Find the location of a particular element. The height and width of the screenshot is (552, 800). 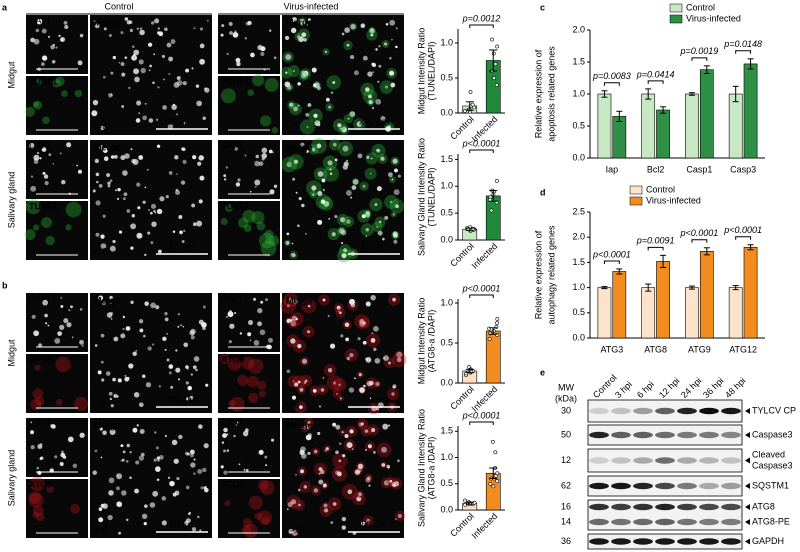

x-tick-label: ATG3 is located at coordinates (611, 349).